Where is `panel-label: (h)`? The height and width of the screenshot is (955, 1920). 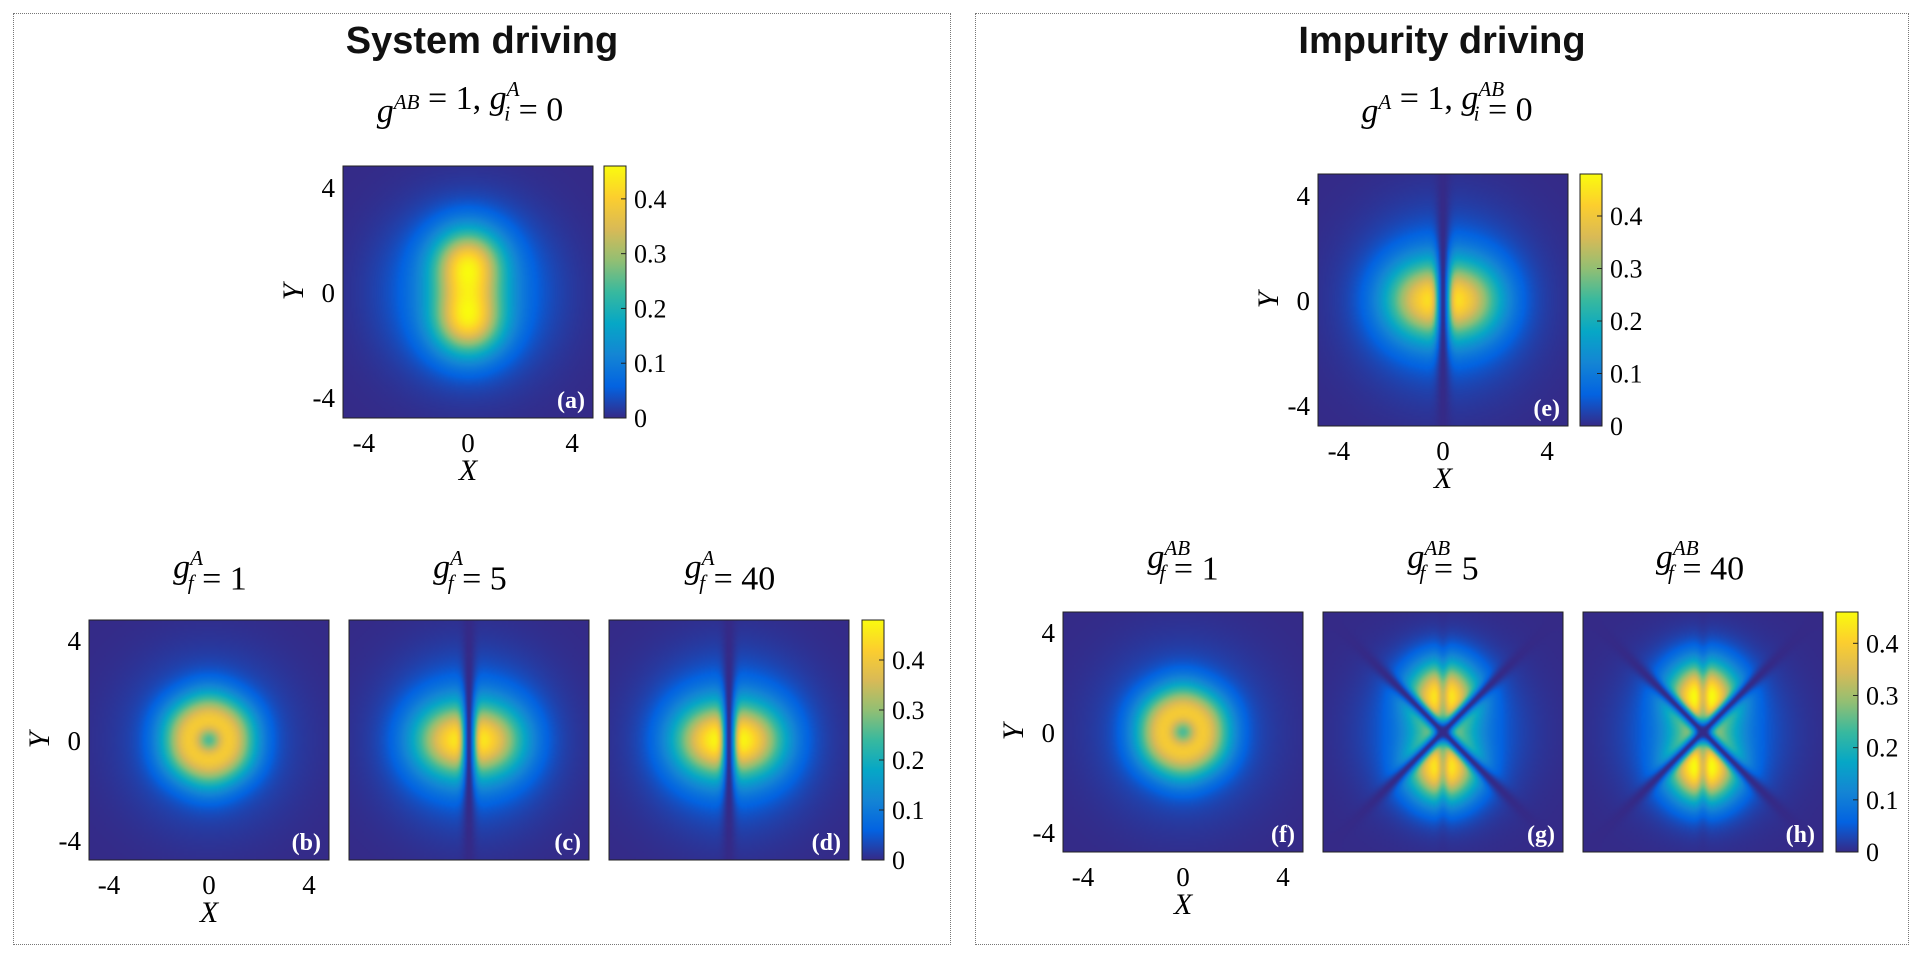 panel-label: (h) is located at coordinates (1800, 835).